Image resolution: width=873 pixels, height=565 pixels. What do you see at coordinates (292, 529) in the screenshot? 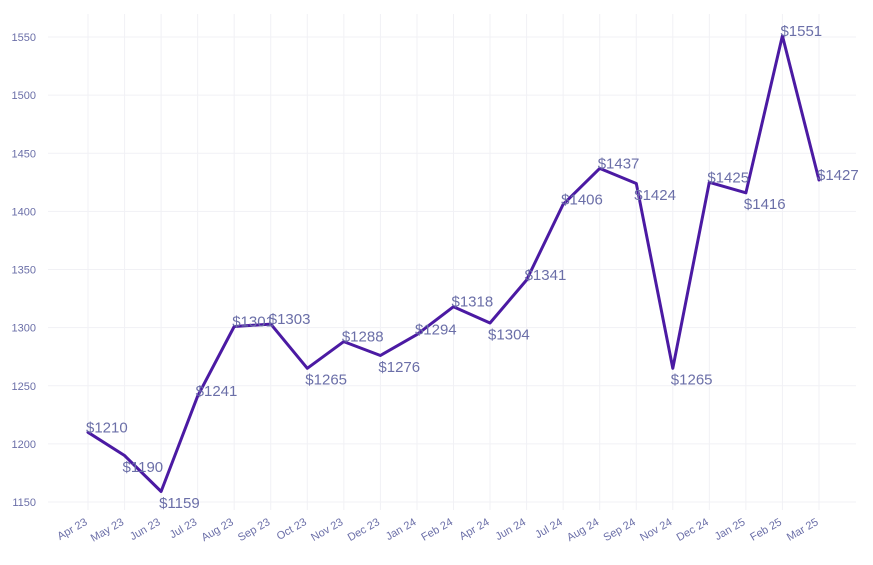
I see `x-tick-label: Oct 23` at bounding box center [292, 529].